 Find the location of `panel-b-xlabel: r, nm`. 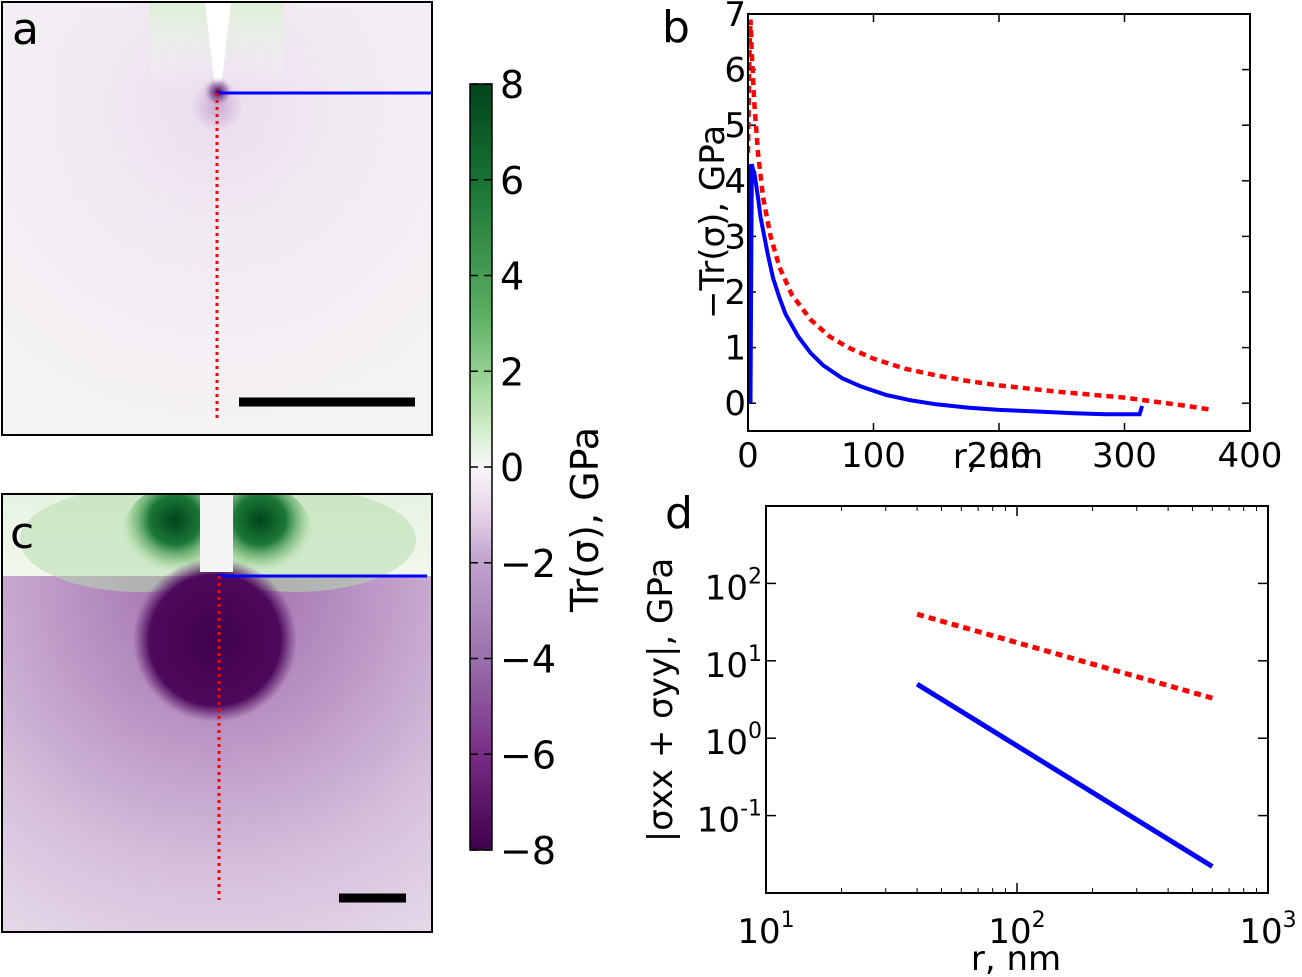

panel-b-xlabel: r, nm is located at coordinates (998, 457).